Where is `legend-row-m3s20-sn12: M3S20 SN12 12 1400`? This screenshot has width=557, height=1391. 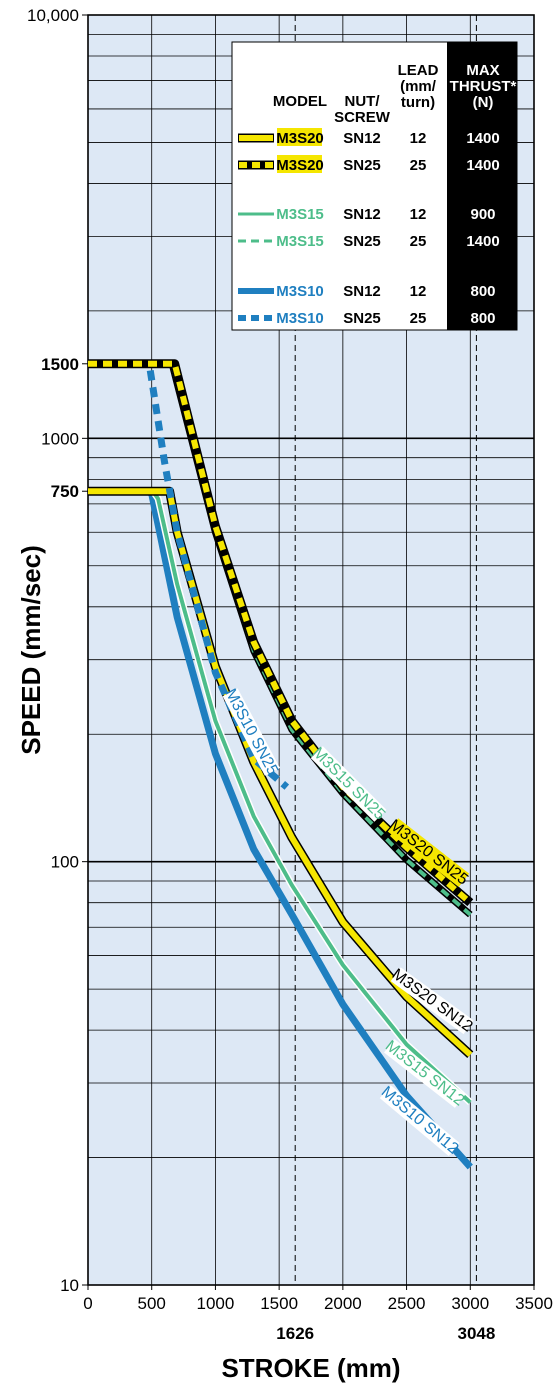
legend-row-m3s20-sn12: M3S20 SN12 12 1400 is located at coordinates (369, 137).